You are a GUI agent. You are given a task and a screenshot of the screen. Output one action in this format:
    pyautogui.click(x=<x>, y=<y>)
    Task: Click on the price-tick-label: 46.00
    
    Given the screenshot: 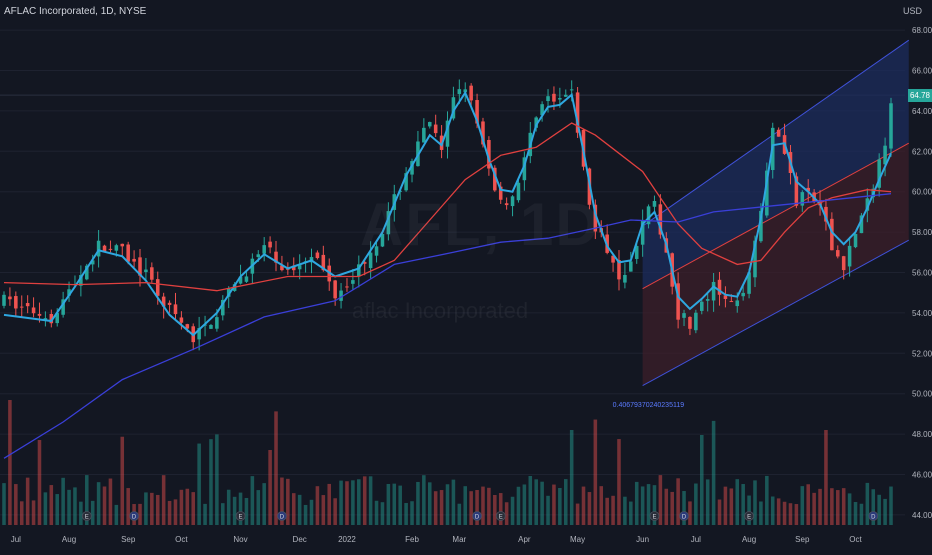 What is the action you would take?
    pyautogui.click(x=922, y=475)
    